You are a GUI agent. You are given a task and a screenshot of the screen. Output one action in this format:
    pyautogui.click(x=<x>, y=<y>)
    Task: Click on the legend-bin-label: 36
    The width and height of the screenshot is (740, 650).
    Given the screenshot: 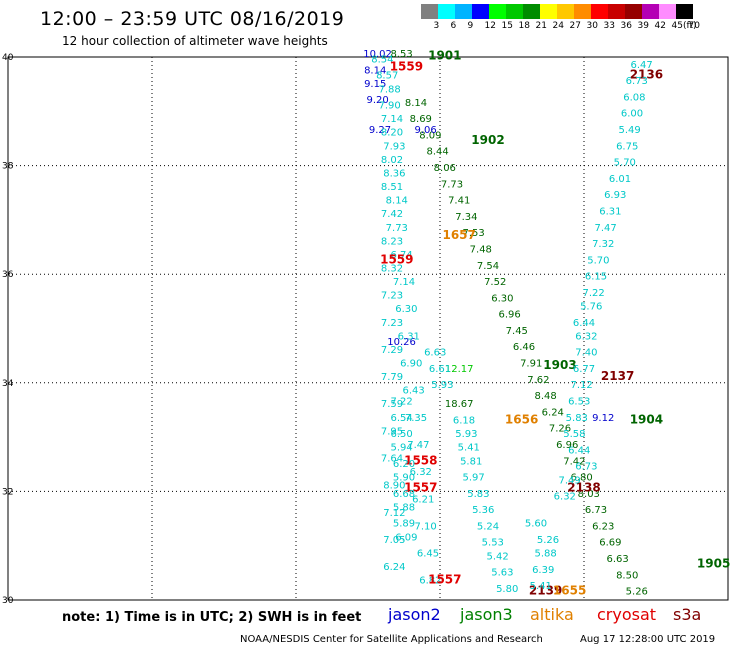 What is the action you would take?
    pyautogui.click(x=626, y=26)
    